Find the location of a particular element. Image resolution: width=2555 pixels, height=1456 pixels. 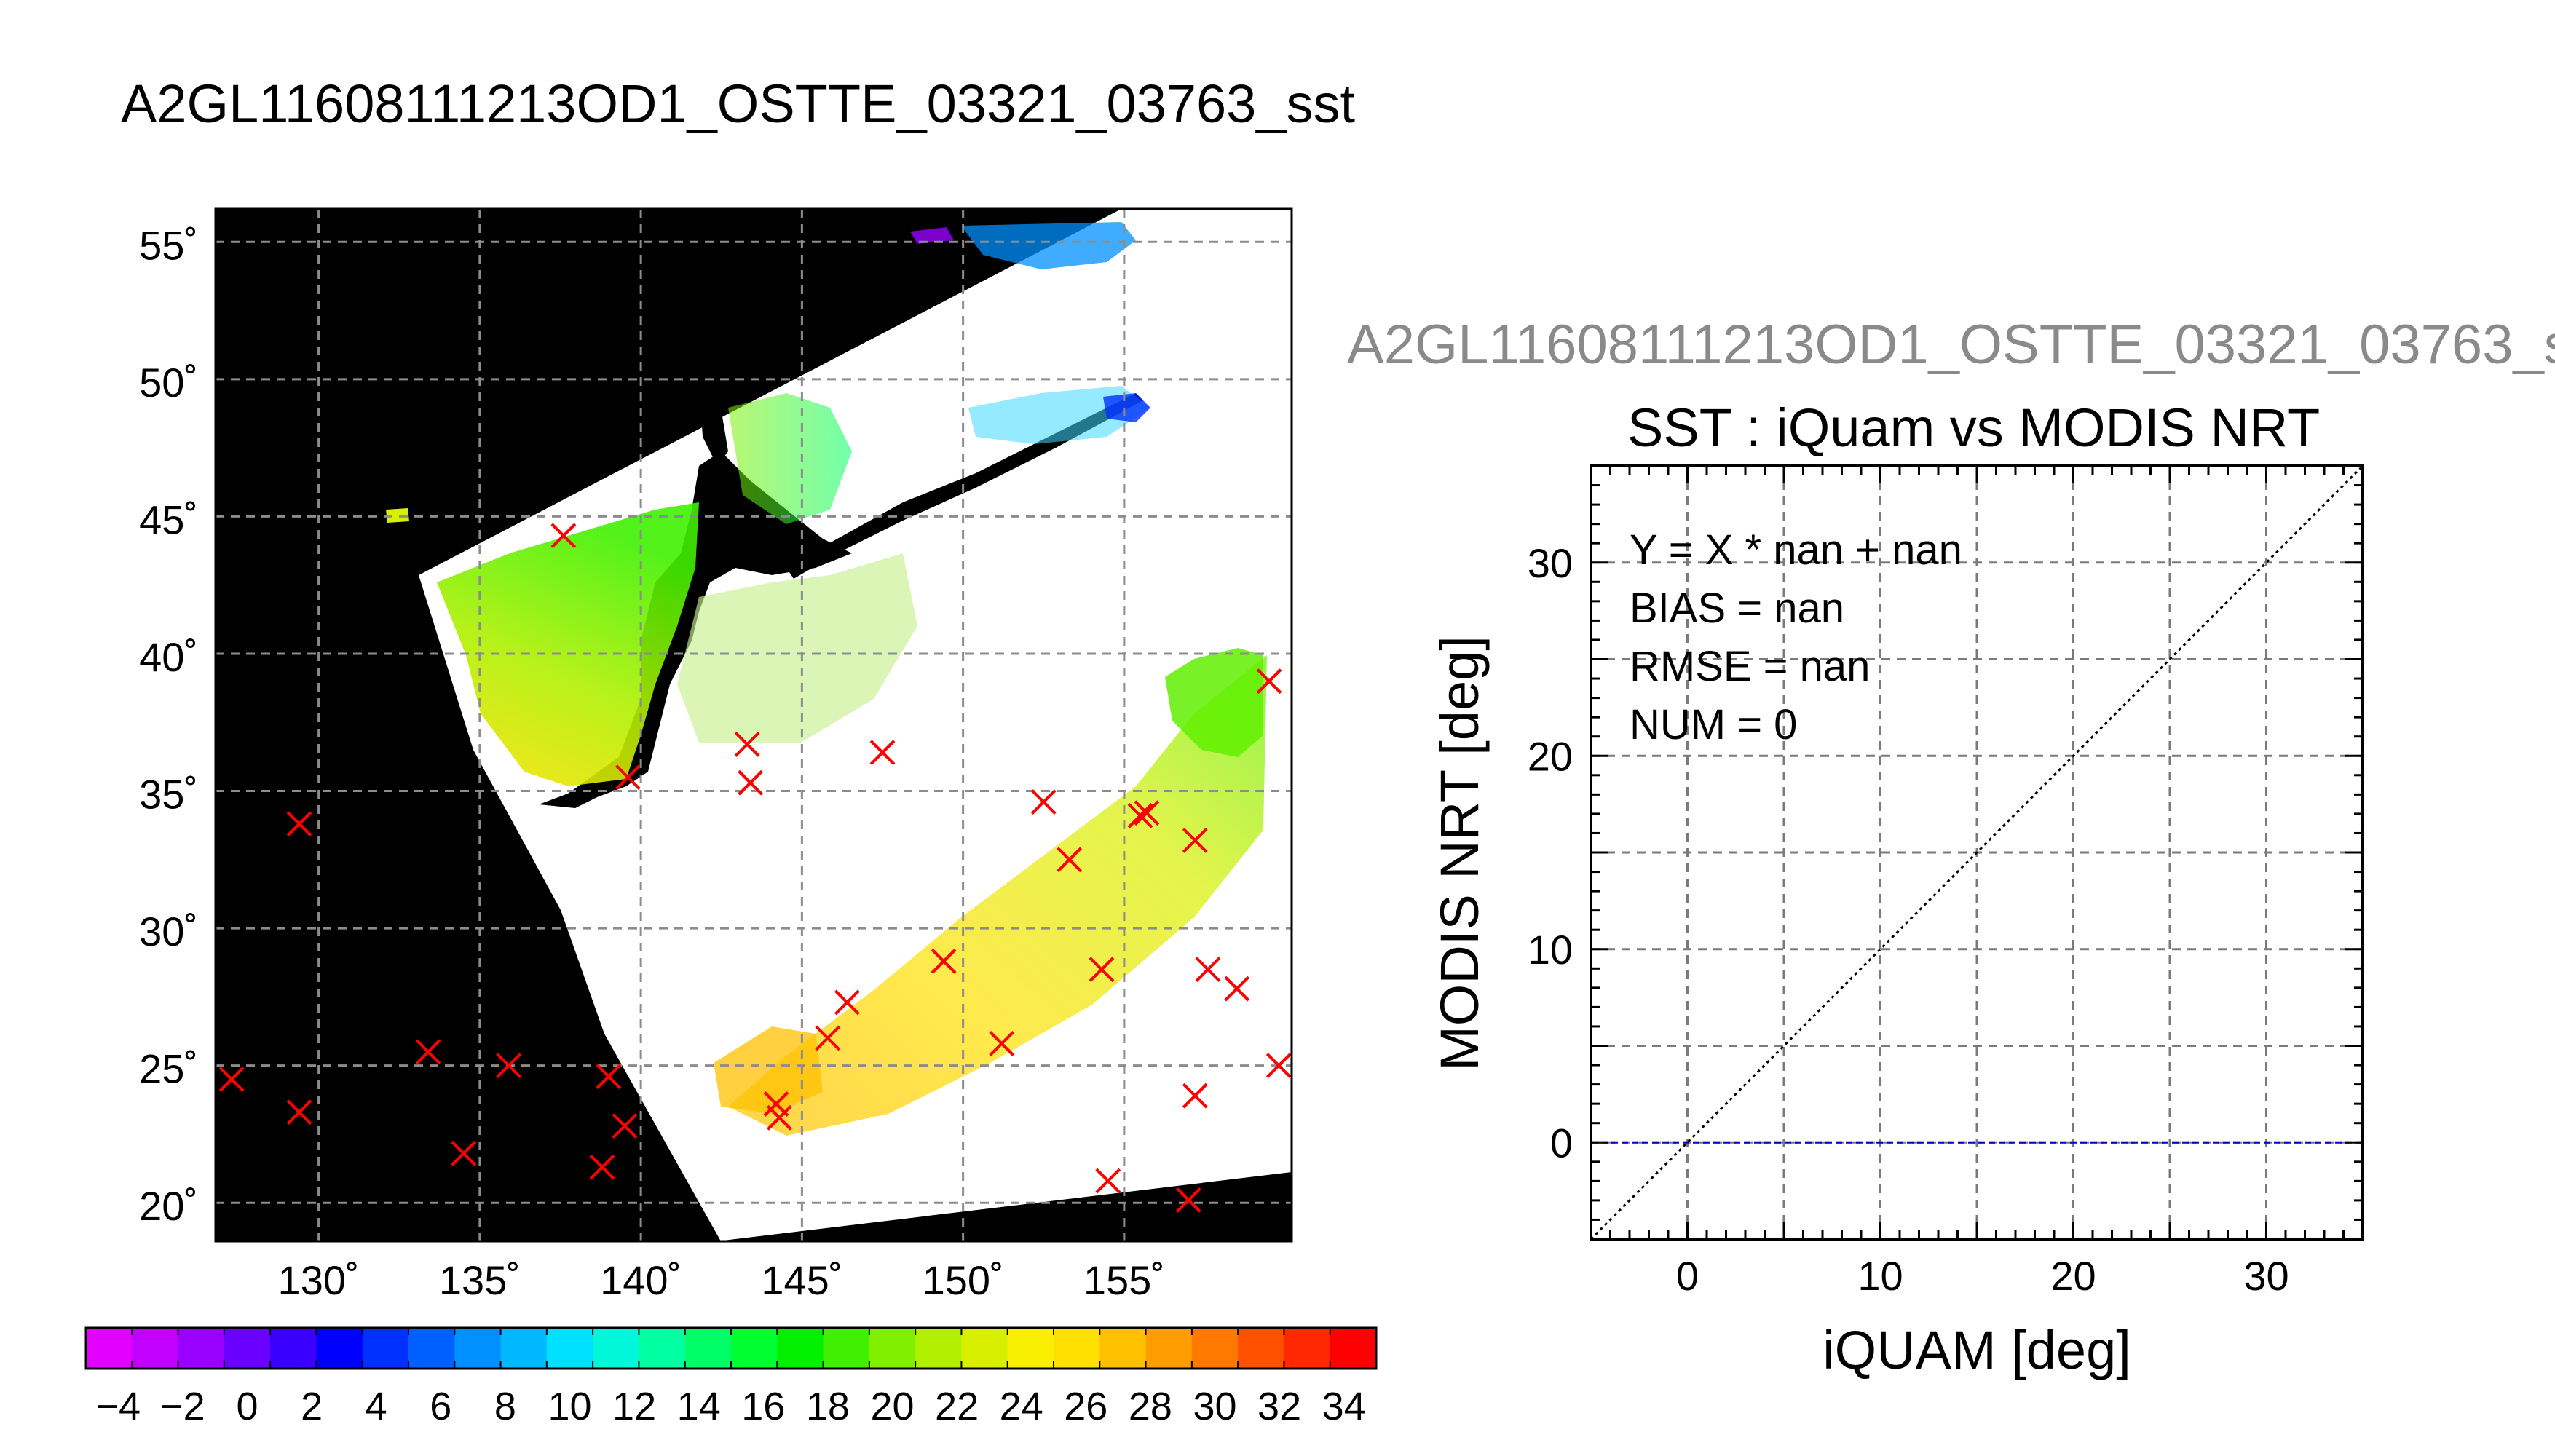

stat-line: RMSE = nan is located at coordinates (1750, 666).